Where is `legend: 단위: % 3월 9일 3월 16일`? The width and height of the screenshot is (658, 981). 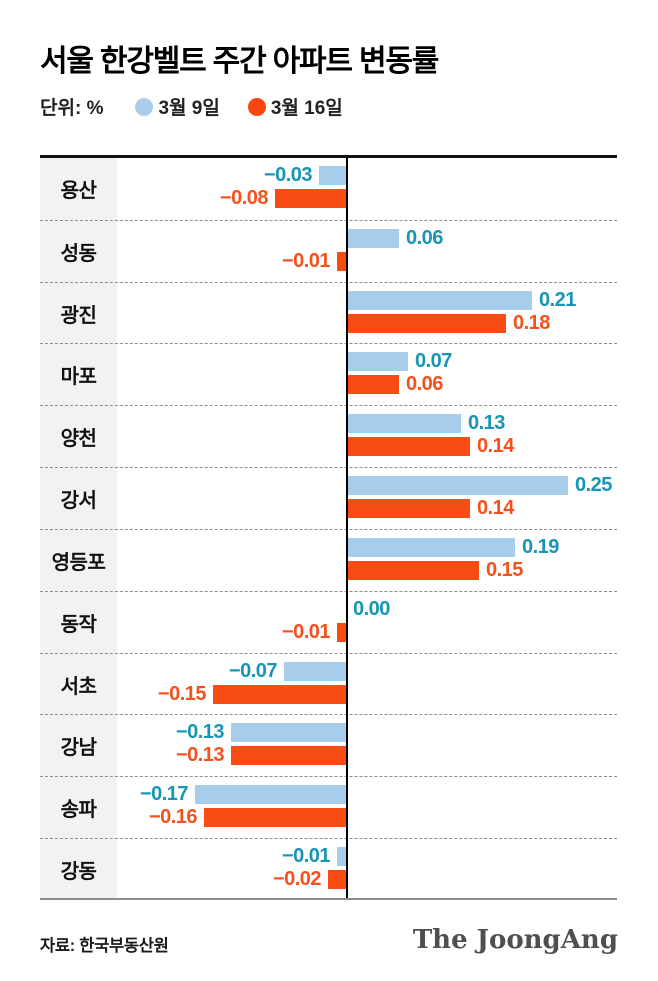
legend: 단위: % 3월 9일 3월 16일 is located at coordinates (205, 106).